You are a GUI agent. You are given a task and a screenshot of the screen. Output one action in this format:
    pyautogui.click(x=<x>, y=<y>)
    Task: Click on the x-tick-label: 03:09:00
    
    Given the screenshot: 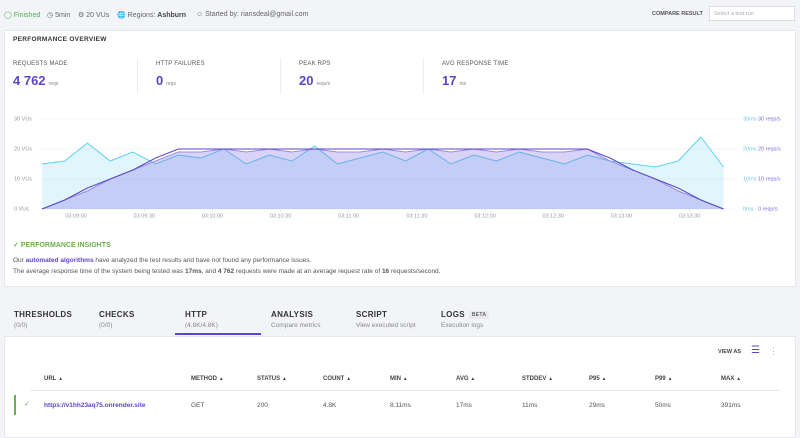 What is the action you would take?
    pyautogui.click(x=75, y=216)
    